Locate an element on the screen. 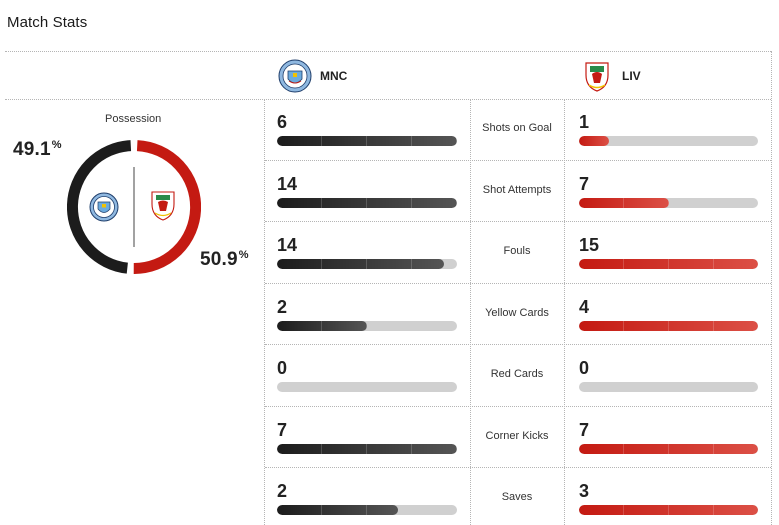 Image resolution: width=779 pixels, height=525 pixels. home-possession-arc is located at coordinates (99, 207).